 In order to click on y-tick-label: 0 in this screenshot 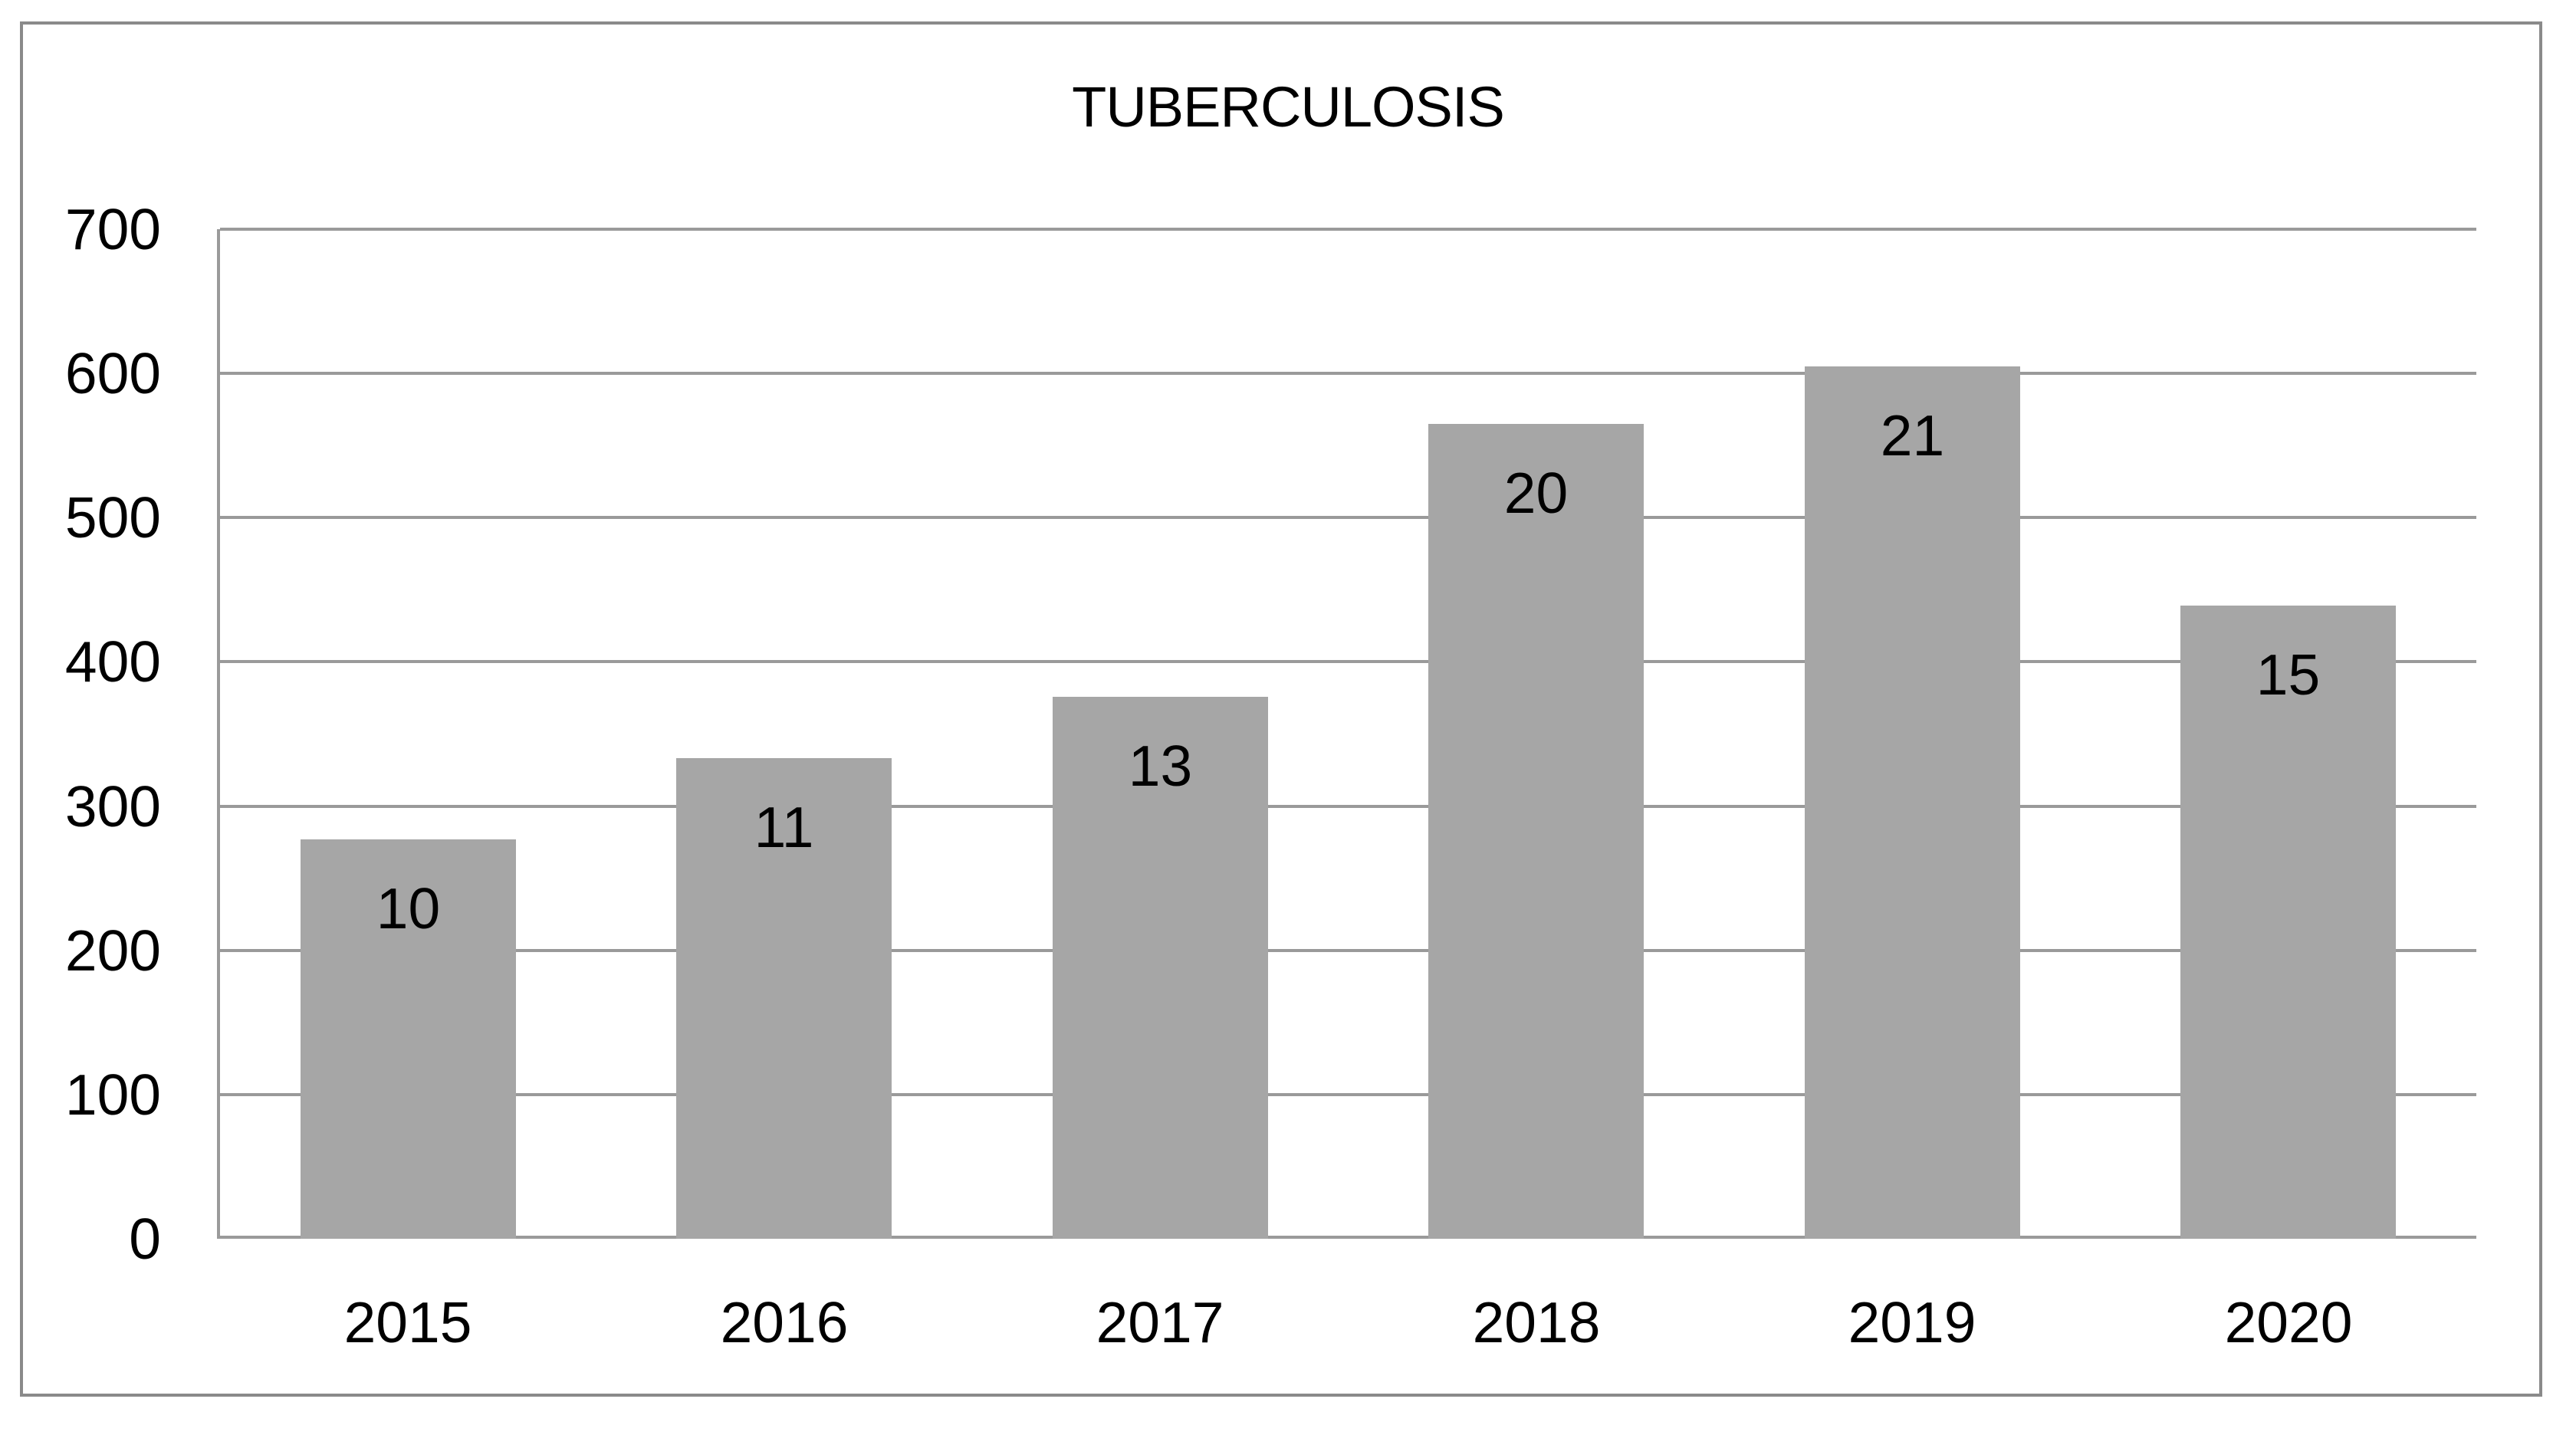, I will do `click(145, 1239)`.